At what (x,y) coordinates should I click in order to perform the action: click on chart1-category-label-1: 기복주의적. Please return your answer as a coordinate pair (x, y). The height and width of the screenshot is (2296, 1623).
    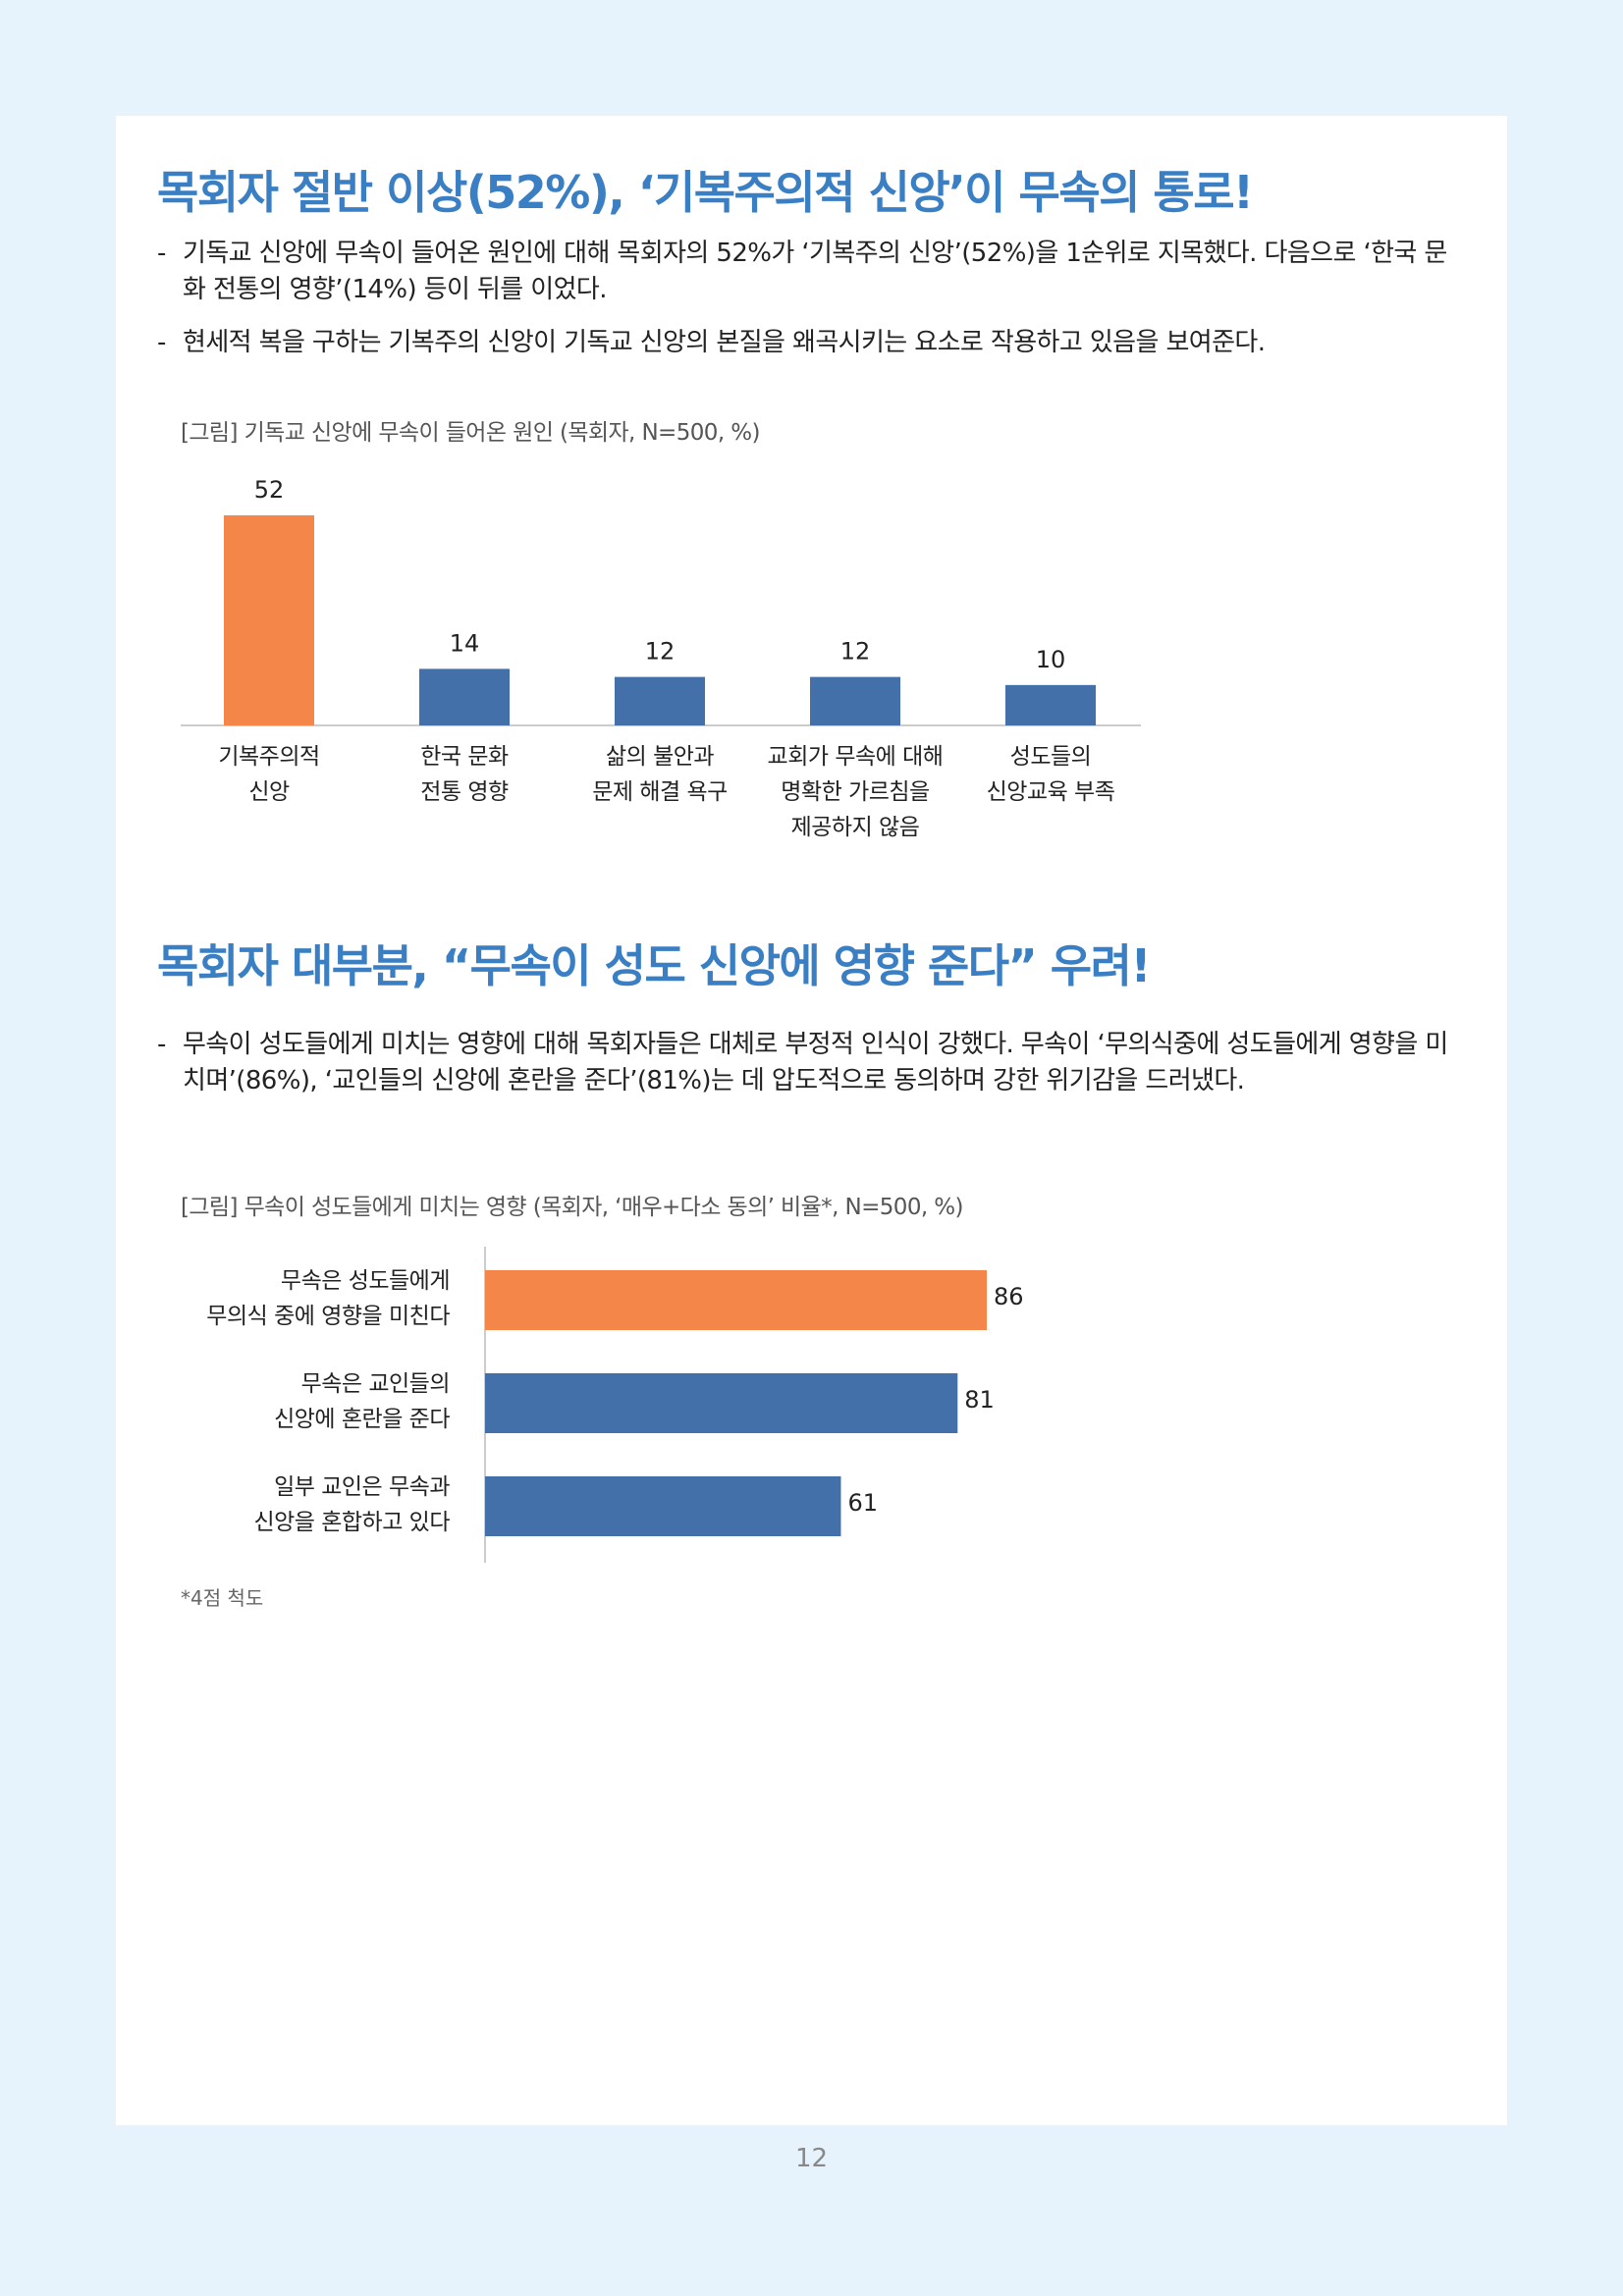
    Looking at the image, I should click on (268, 757).